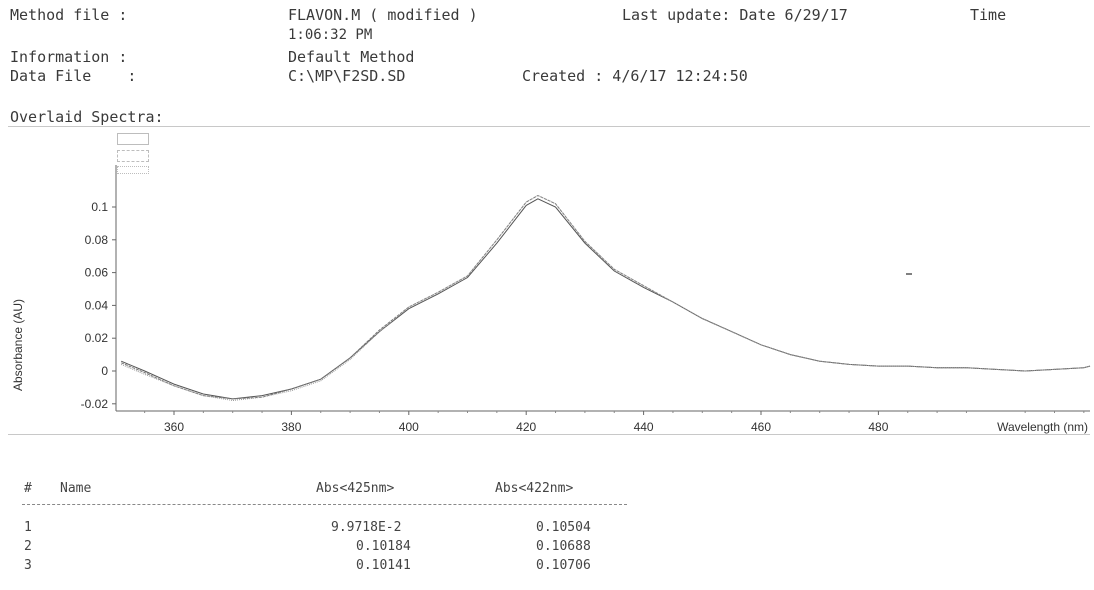 This screenshot has height=590, width=1094. What do you see at coordinates (28, 488) in the screenshot?
I see `table-header-index: #` at bounding box center [28, 488].